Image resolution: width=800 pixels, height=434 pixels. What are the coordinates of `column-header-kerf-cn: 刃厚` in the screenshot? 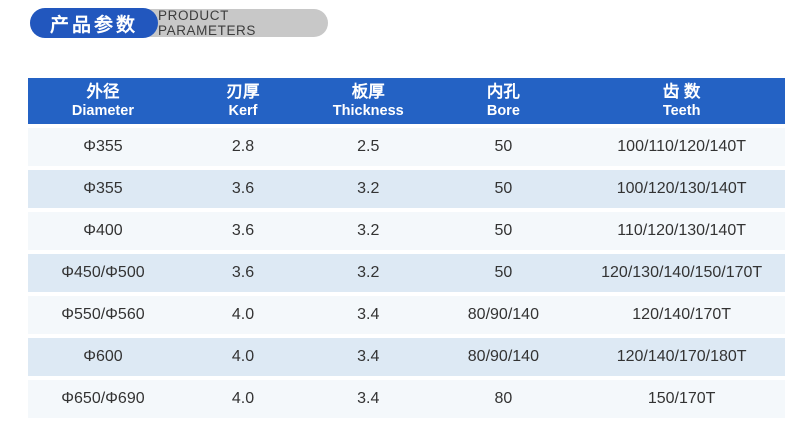 It's located at (243, 91).